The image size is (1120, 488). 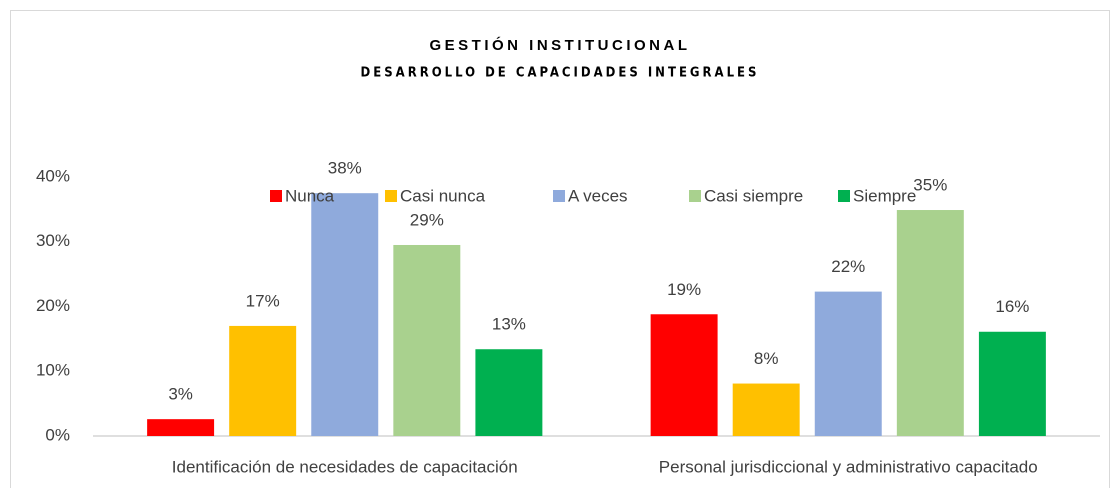 I want to click on data-label: 17%, so click(x=263, y=300).